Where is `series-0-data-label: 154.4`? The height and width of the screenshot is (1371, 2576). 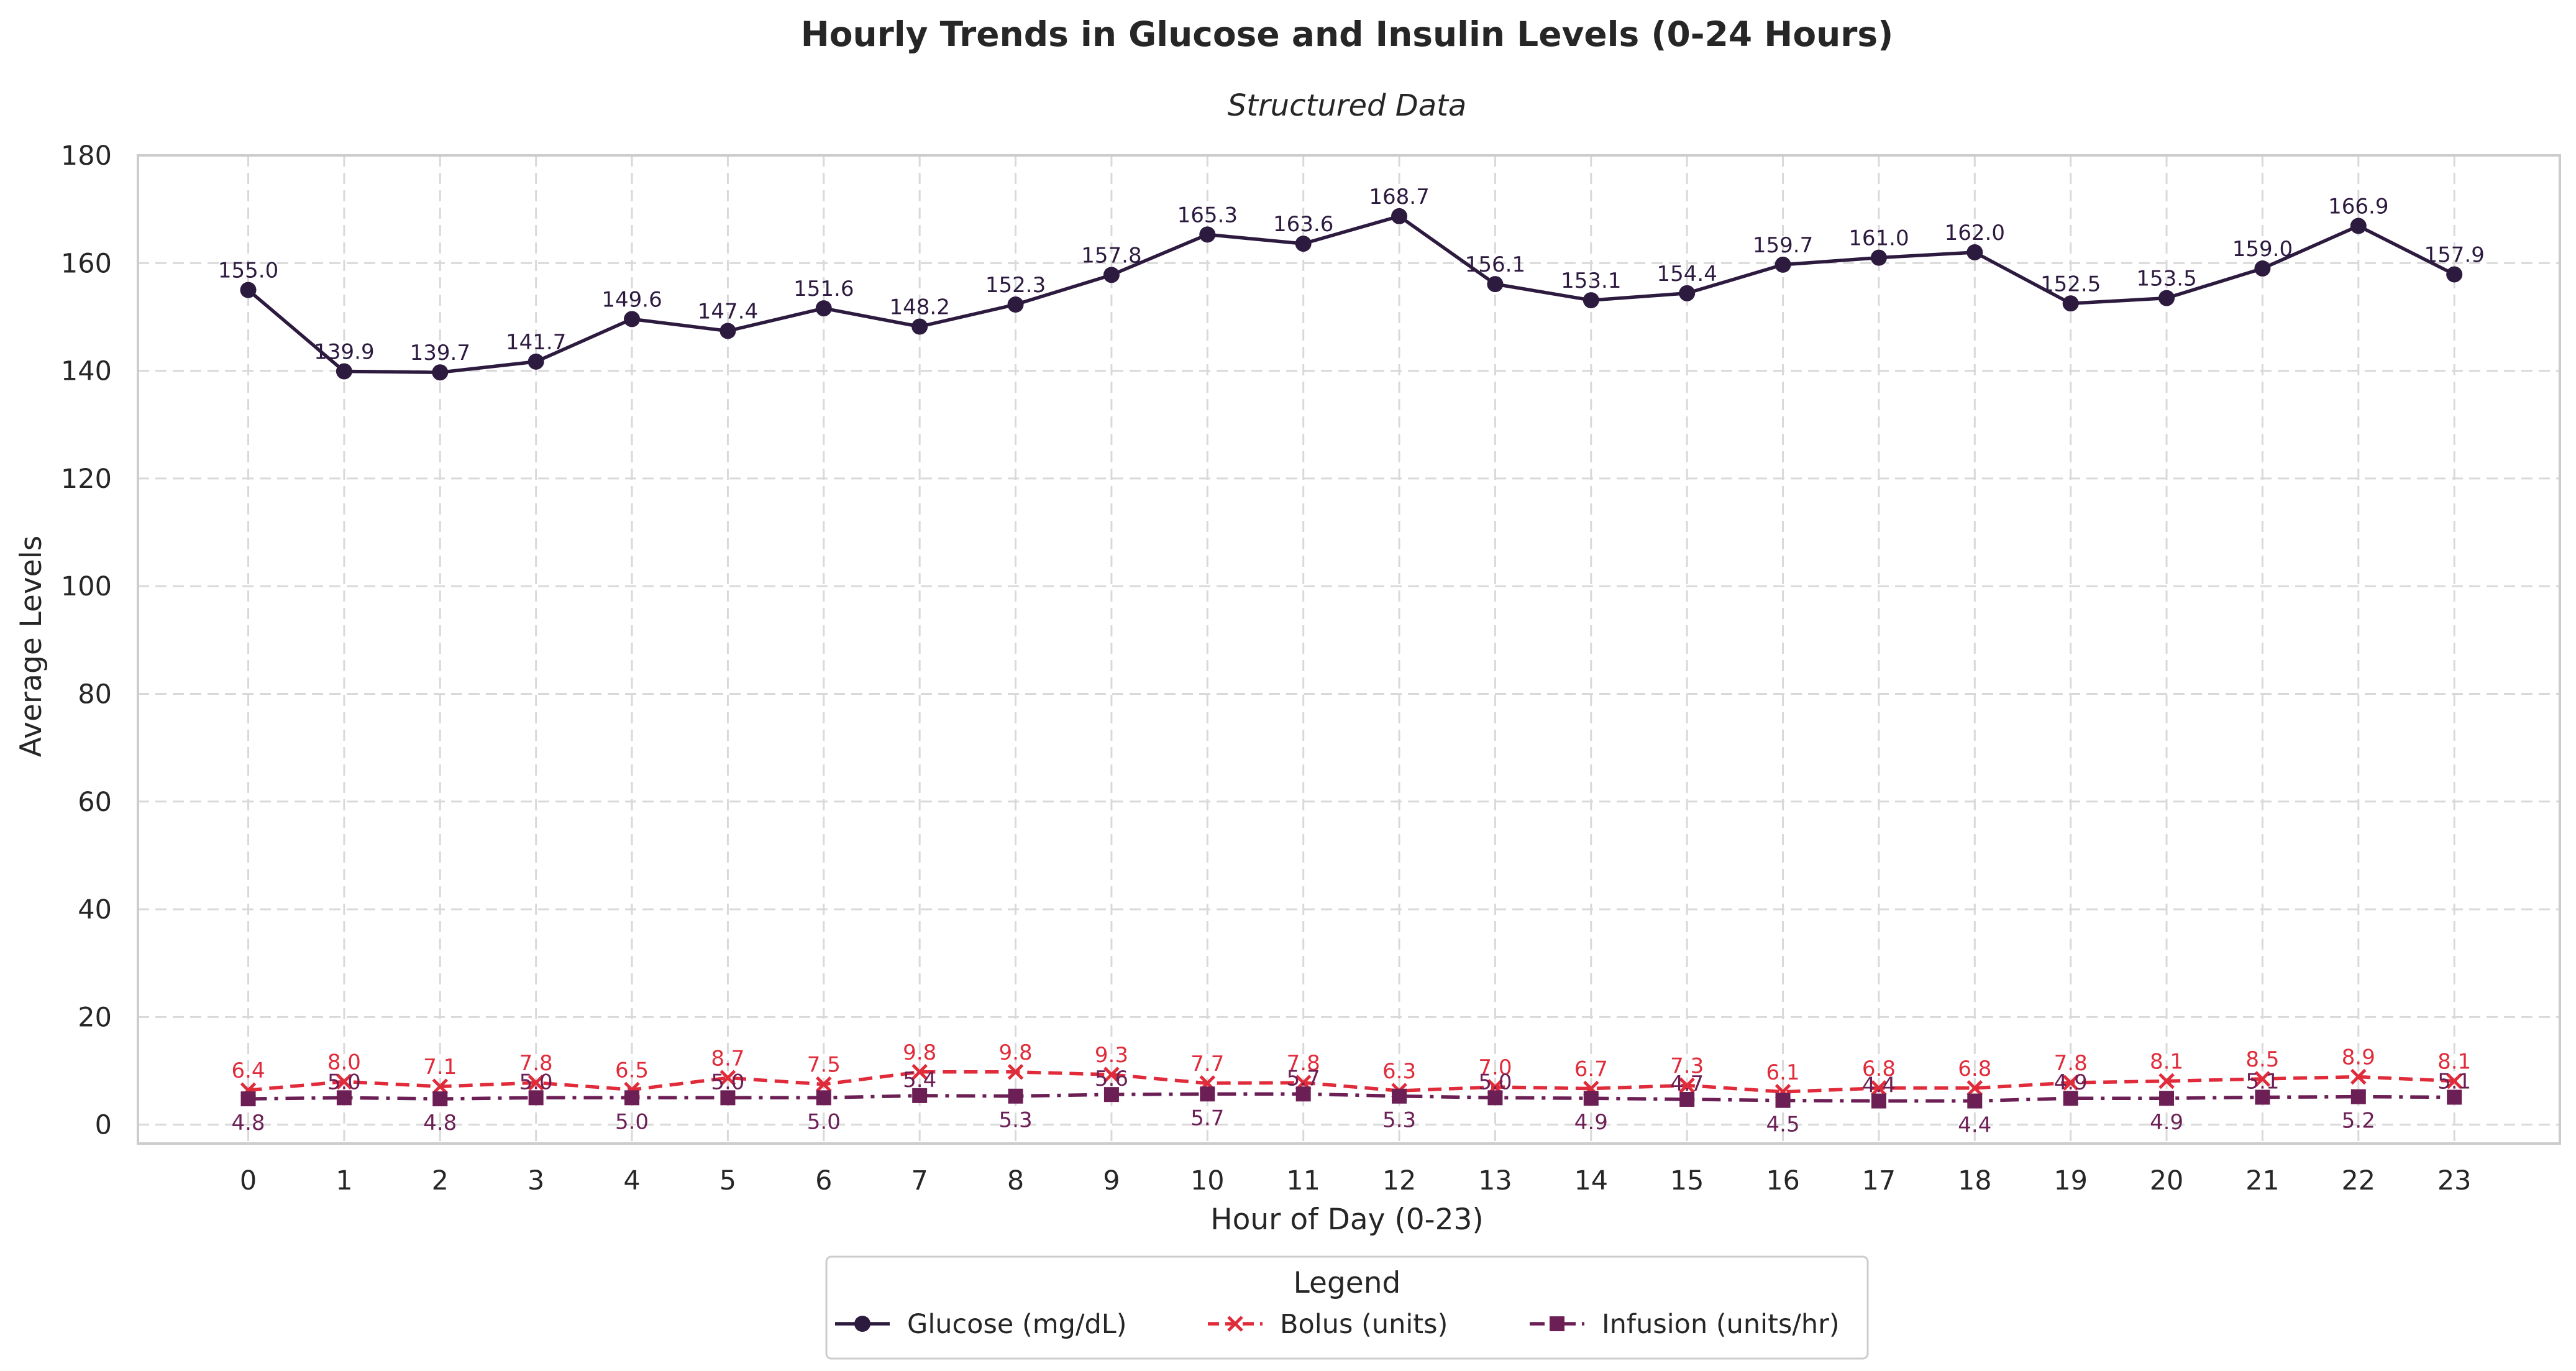 series-0-data-label: 154.4 is located at coordinates (1687, 274).